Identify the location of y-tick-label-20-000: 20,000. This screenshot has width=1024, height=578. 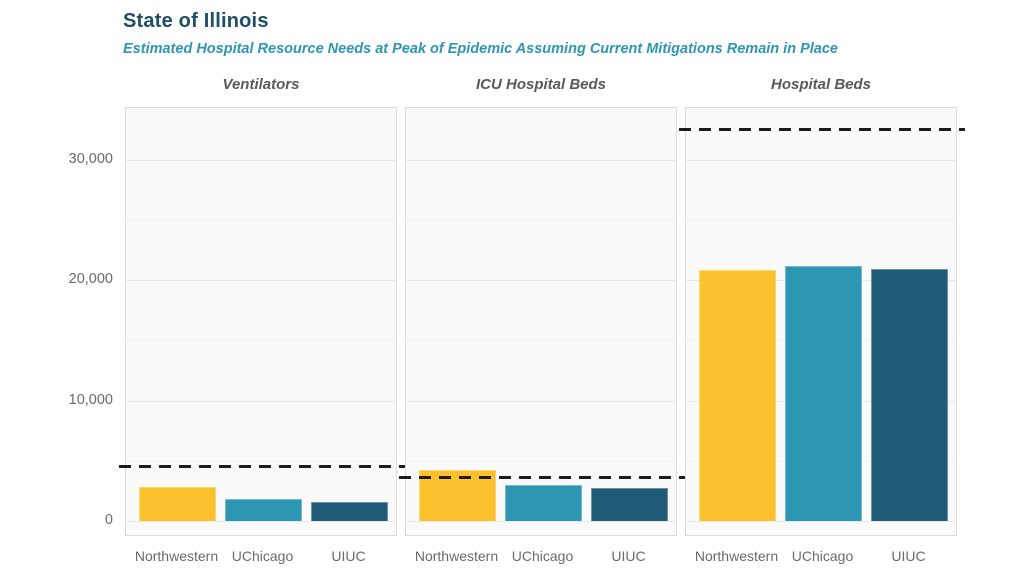
(90, 279).